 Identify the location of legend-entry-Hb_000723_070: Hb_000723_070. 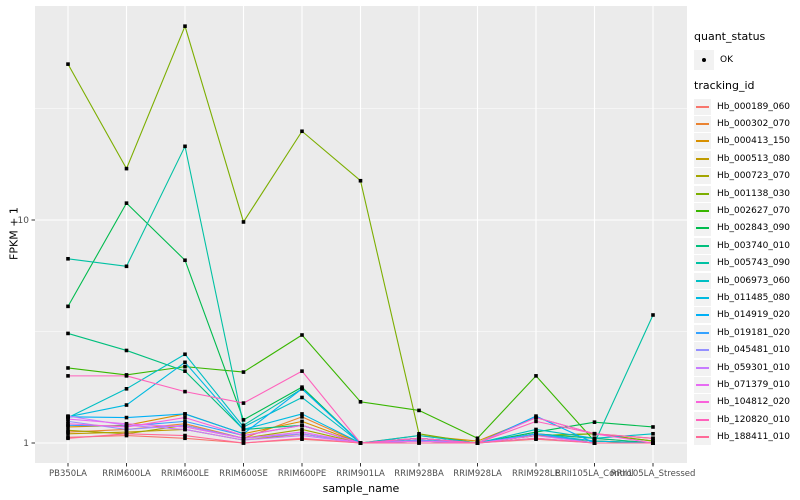
(747, 176).